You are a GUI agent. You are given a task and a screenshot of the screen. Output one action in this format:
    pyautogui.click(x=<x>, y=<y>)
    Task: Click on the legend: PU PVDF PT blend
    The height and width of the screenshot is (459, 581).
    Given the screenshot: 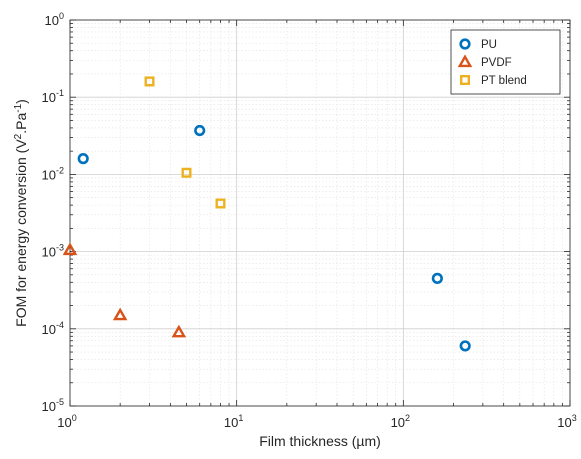 What is the action you would take?
    pyautogui.click(x=505, y=62)
    